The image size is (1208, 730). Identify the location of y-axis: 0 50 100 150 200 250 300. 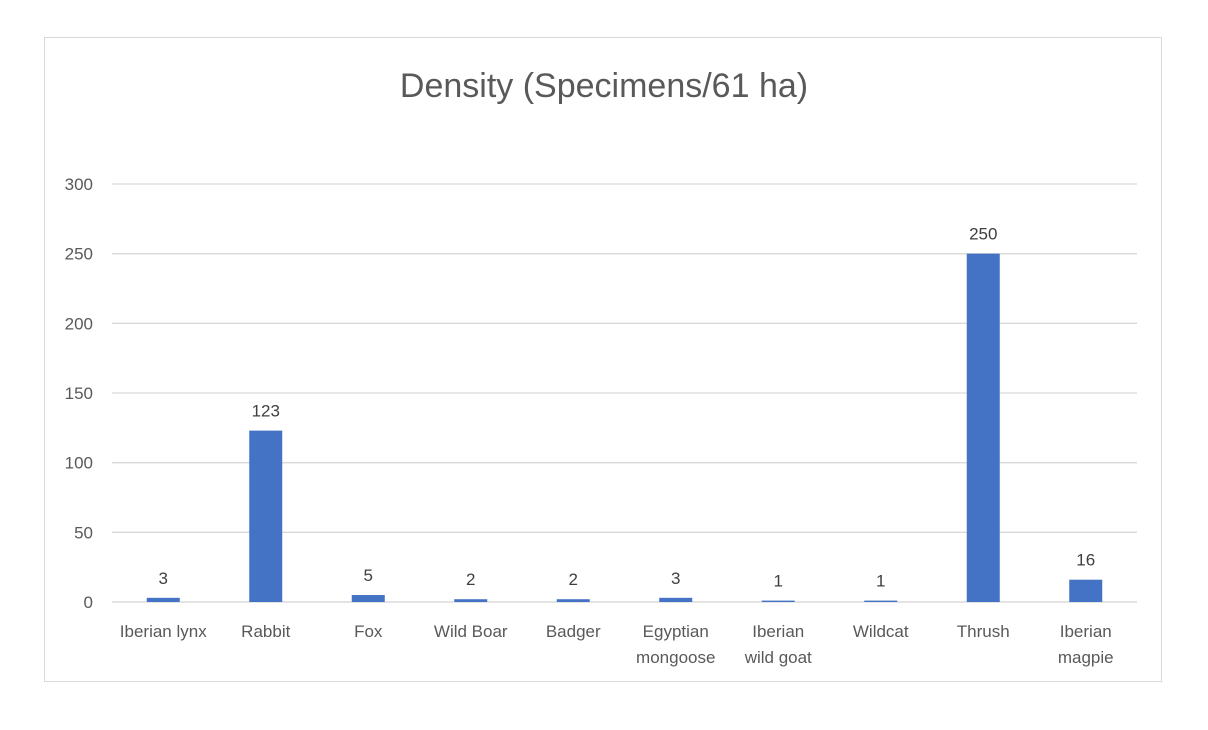
(79, 393).